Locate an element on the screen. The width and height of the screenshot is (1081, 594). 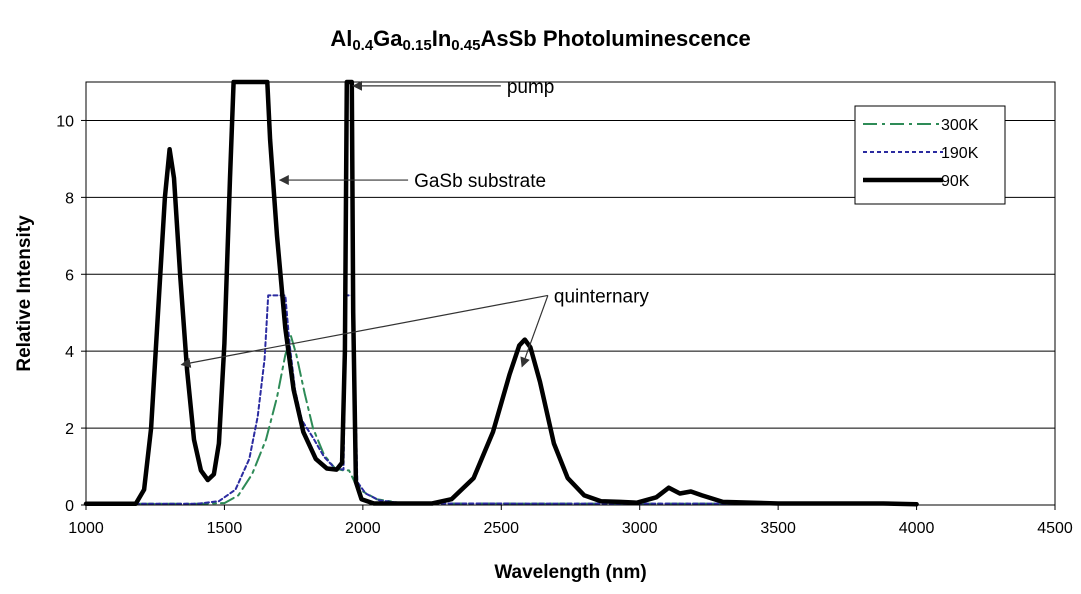
x-tick-label-2000: 2000 is located at coordinates (363, 528).